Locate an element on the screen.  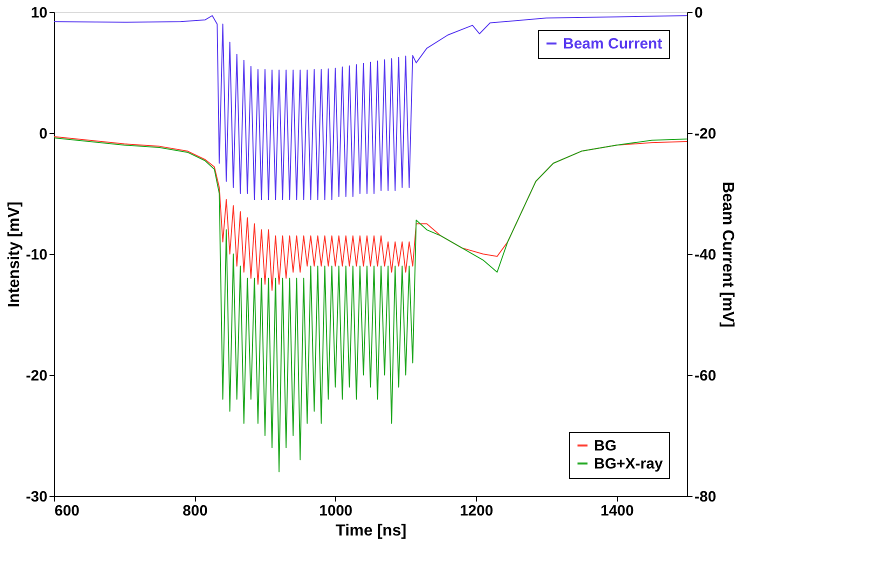
y-tick-label: -10 is located at coordinates (37, 255).